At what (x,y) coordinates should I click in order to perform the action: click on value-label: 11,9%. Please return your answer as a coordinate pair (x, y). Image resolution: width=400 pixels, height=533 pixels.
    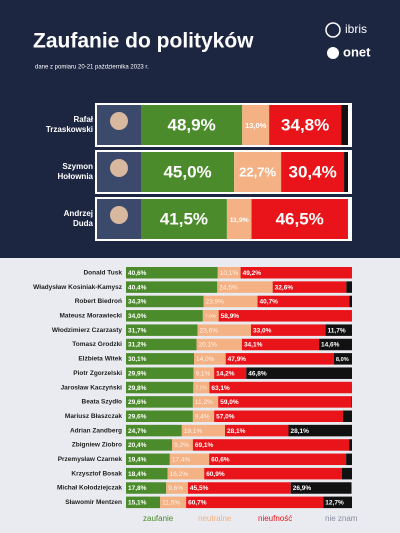
    Looking at the image, I should click on (239, 220).